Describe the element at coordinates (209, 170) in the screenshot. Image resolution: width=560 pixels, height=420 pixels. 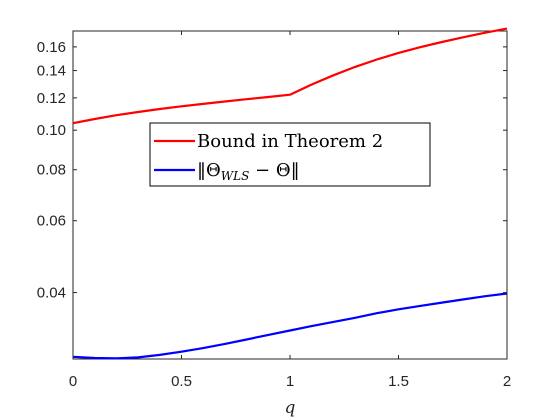
I see `legend-label-error-pre: ‖Θ` at that location.